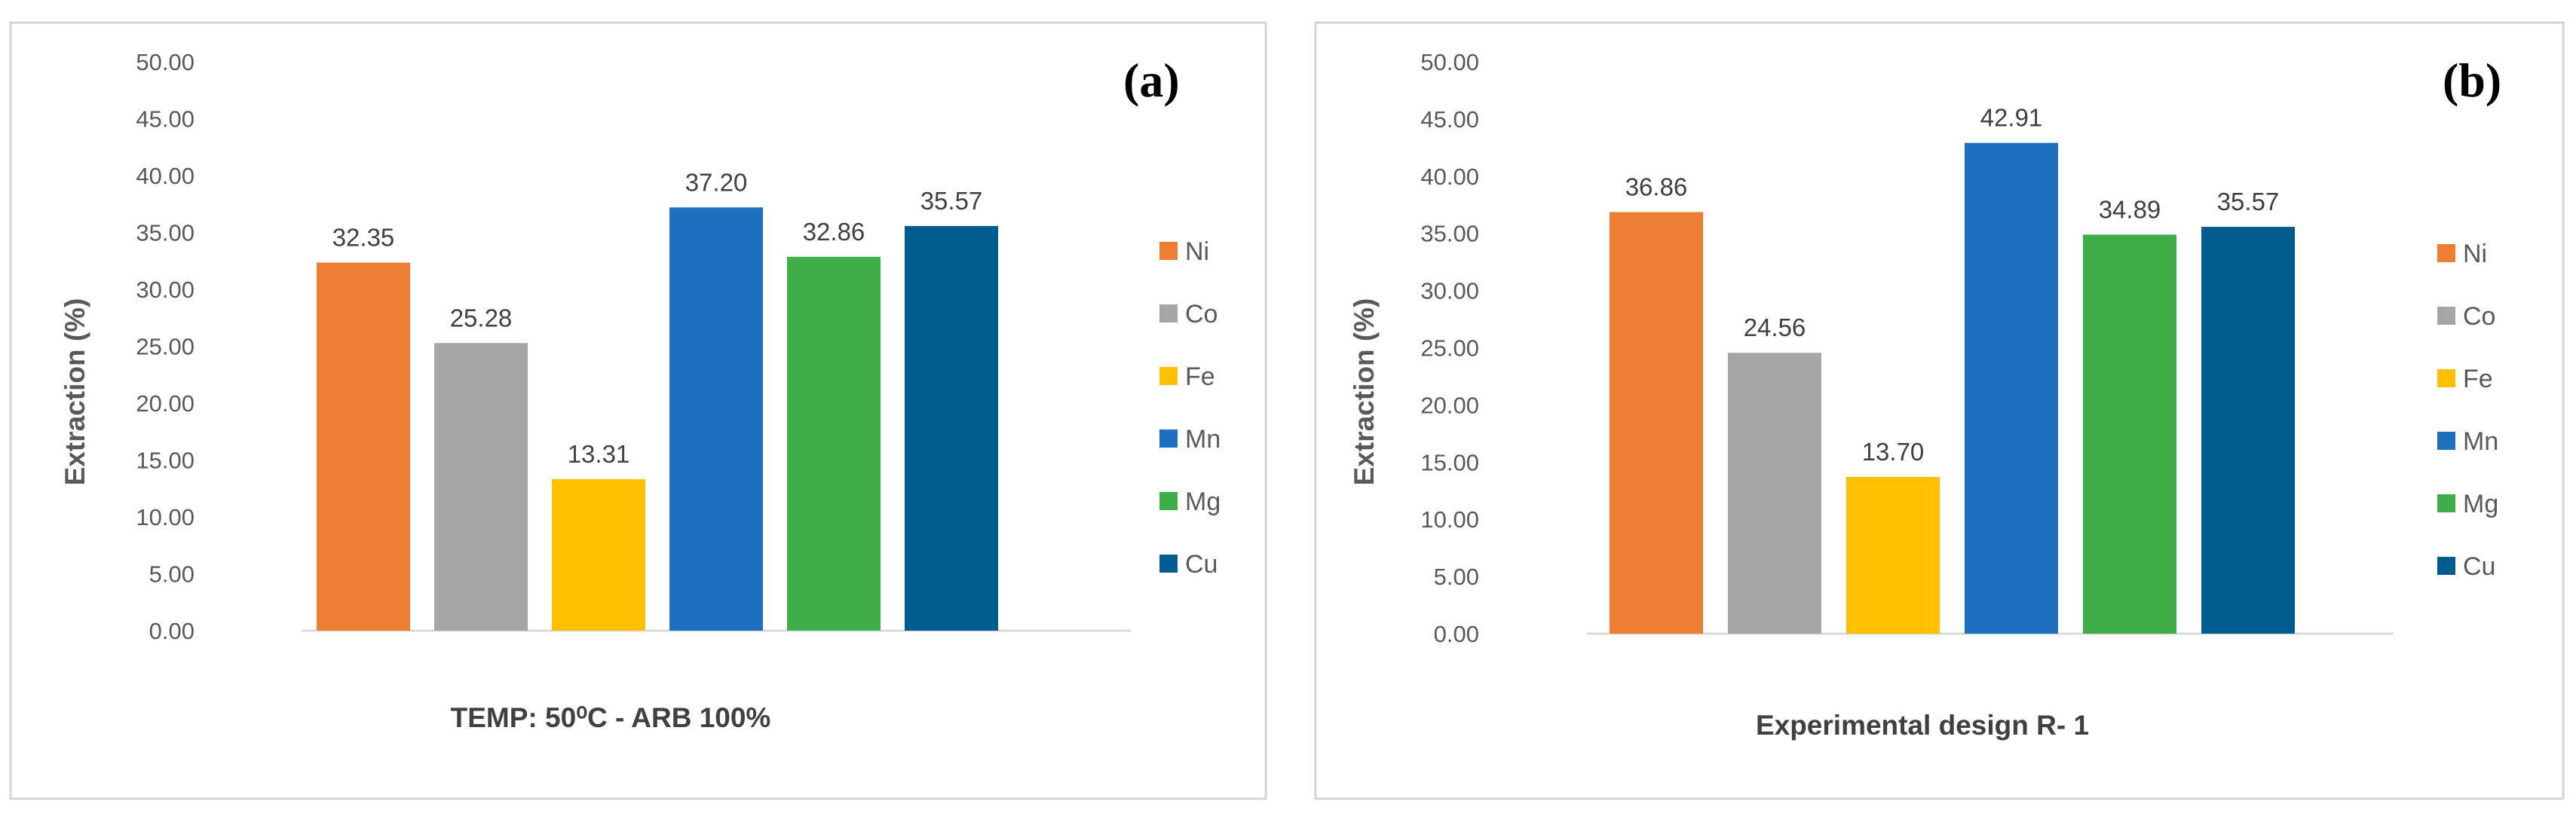 The image size is (2576, 813). What do you see at coordinates (599, 454) in the screenshot?
I see `data-label-fe: 13.31` at bounding box center [599, 454].